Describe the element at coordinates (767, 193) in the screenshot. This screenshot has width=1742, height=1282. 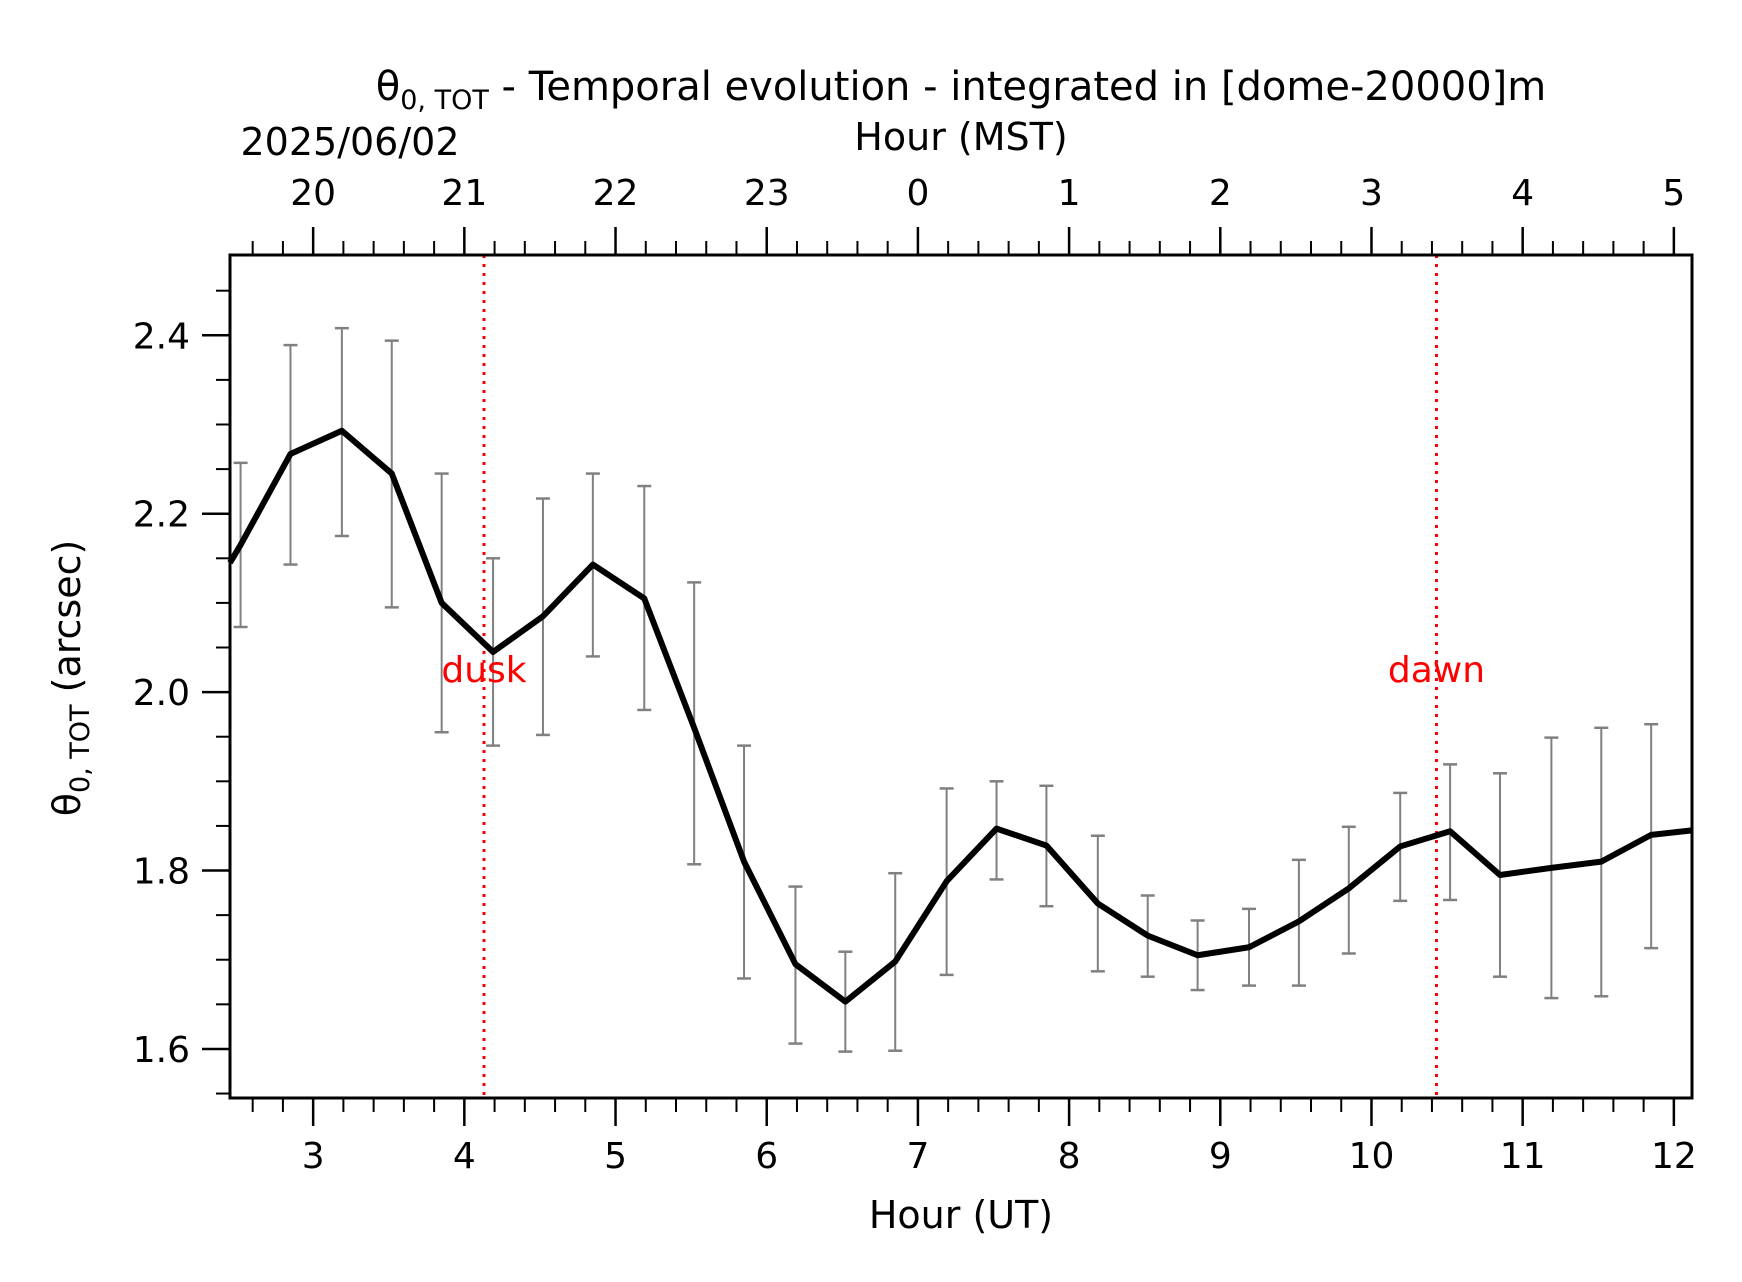
I see `x2-tick-label: 23` at that location.